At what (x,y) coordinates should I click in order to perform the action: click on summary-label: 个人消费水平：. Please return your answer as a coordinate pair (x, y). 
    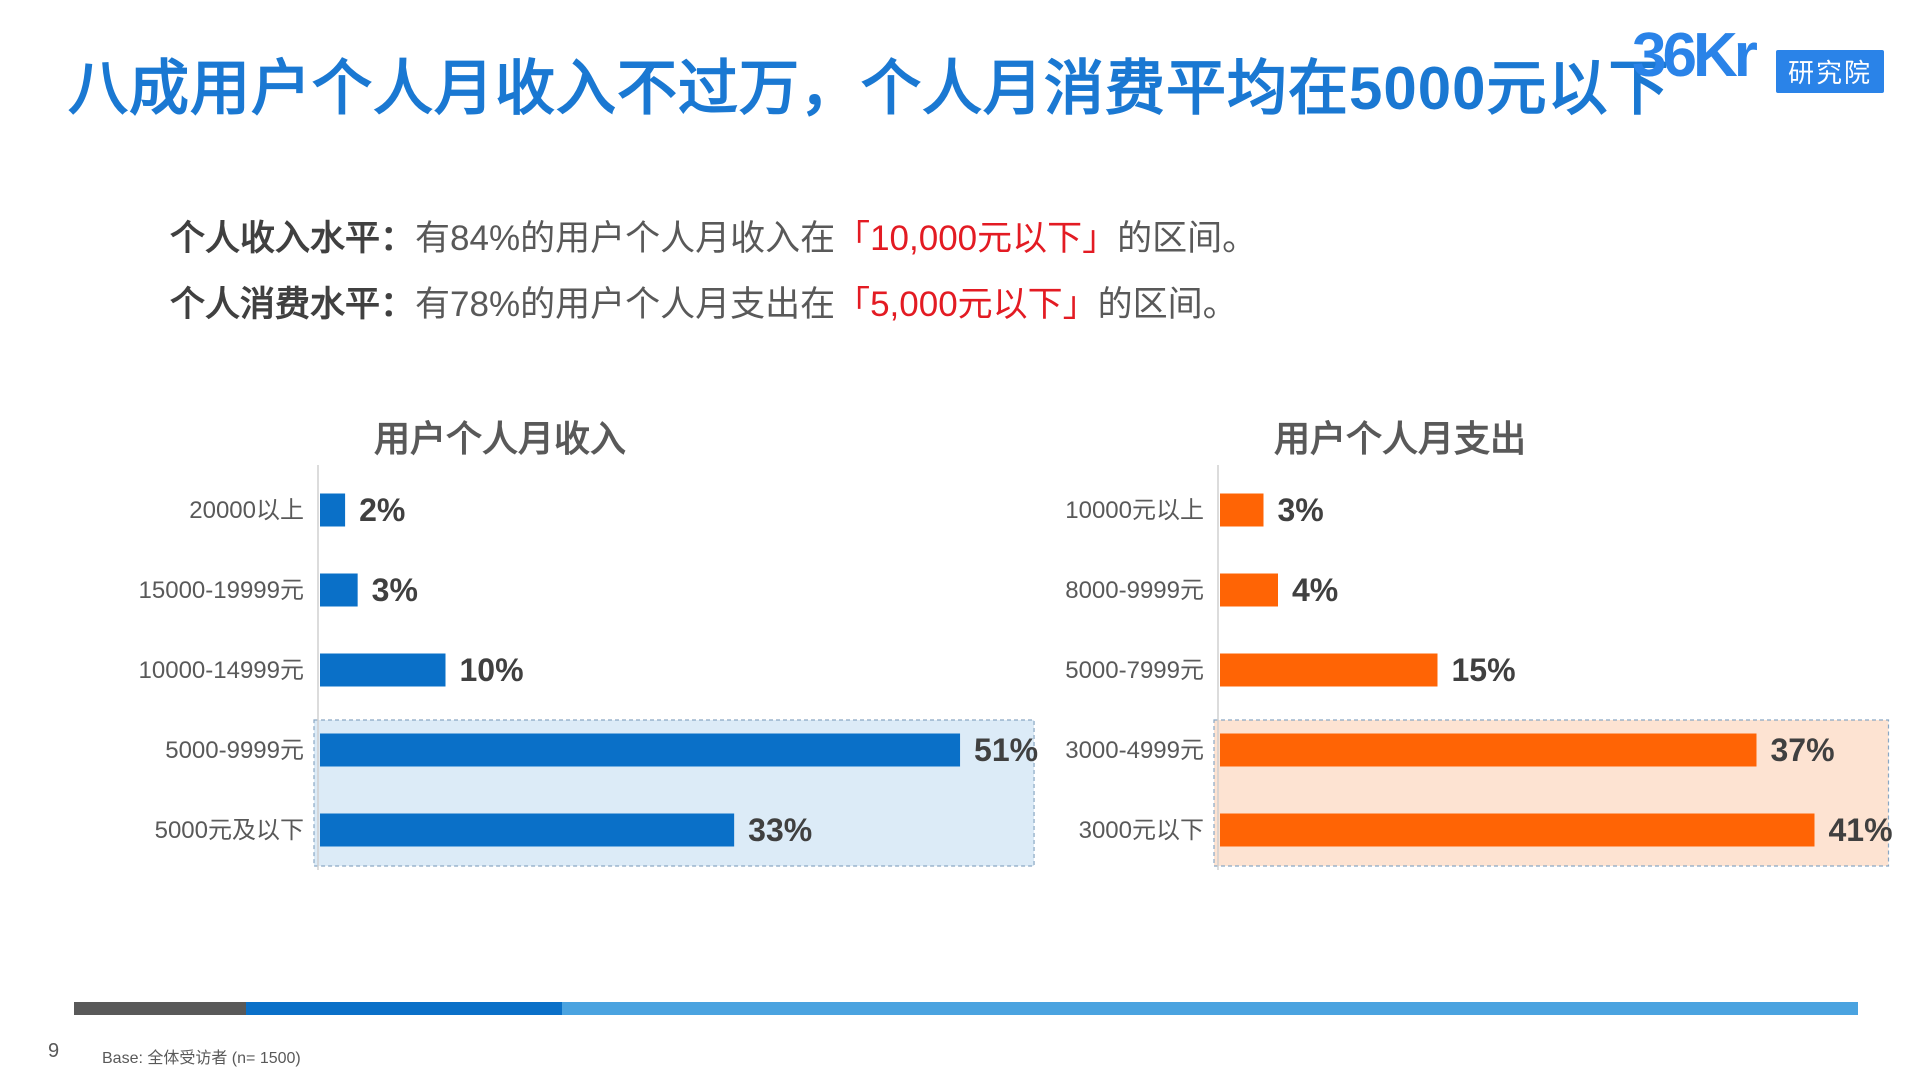
    Looking at the image, I should click on (293, 304).